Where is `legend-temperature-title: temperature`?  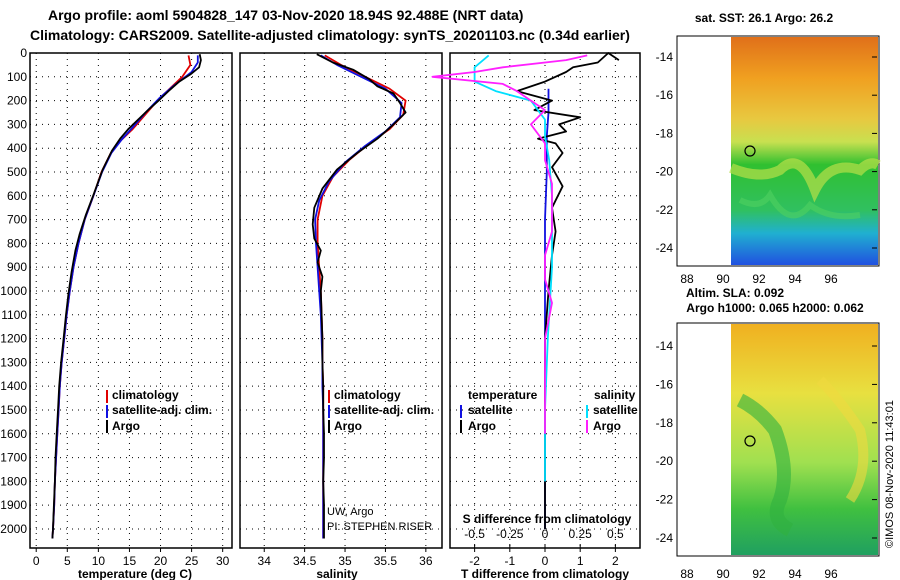
legend-temperature-title: temperature is located at coordinates (503, 395).